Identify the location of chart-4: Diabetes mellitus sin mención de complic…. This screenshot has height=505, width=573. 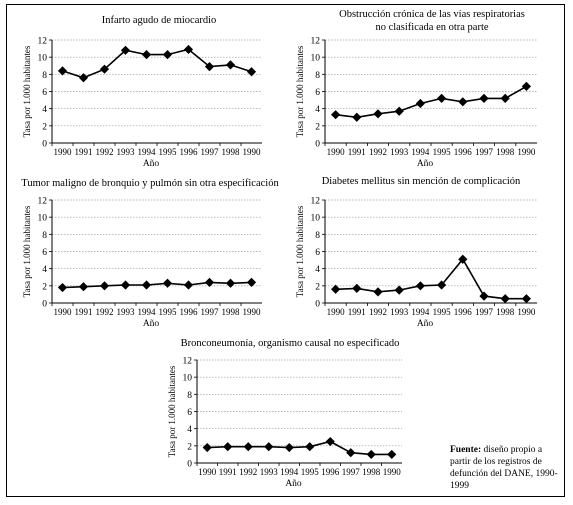
(416, 252).